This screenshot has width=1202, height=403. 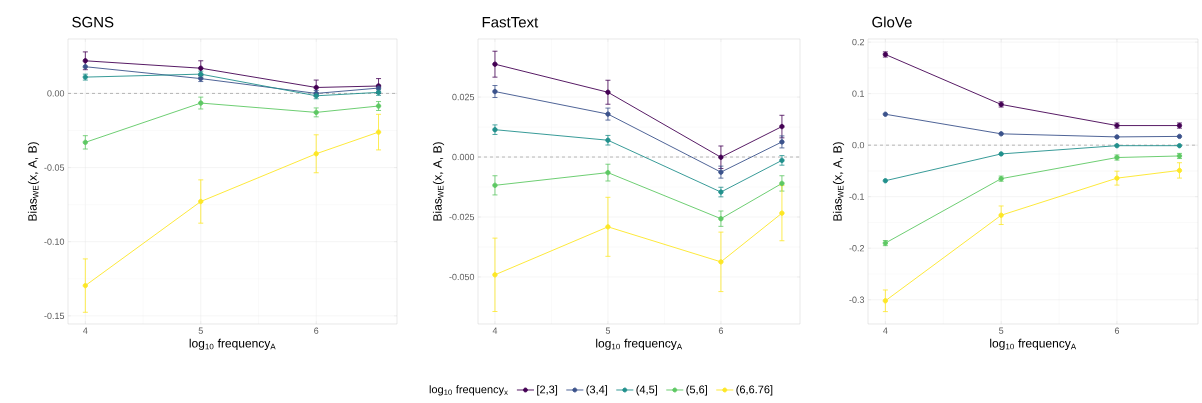 I want to click on y-tick-label: -0.1, so click(x=857, y=196).